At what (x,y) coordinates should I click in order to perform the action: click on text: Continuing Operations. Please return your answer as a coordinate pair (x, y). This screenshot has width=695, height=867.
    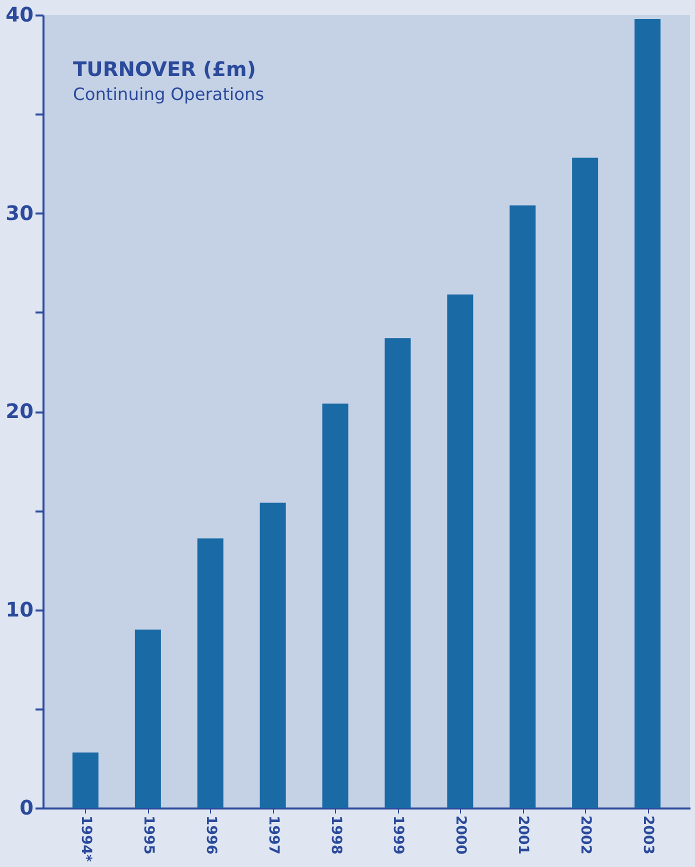
    Looking at the image, I should click on (168, 95).